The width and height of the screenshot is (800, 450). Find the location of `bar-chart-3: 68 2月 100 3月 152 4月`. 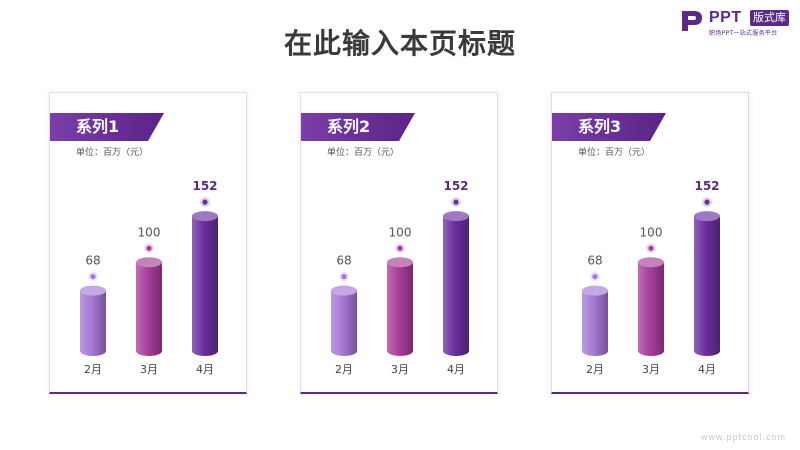

bar-chart-3: 68 2月 100 3月 152 4月 is located at coordinates (651, 277).